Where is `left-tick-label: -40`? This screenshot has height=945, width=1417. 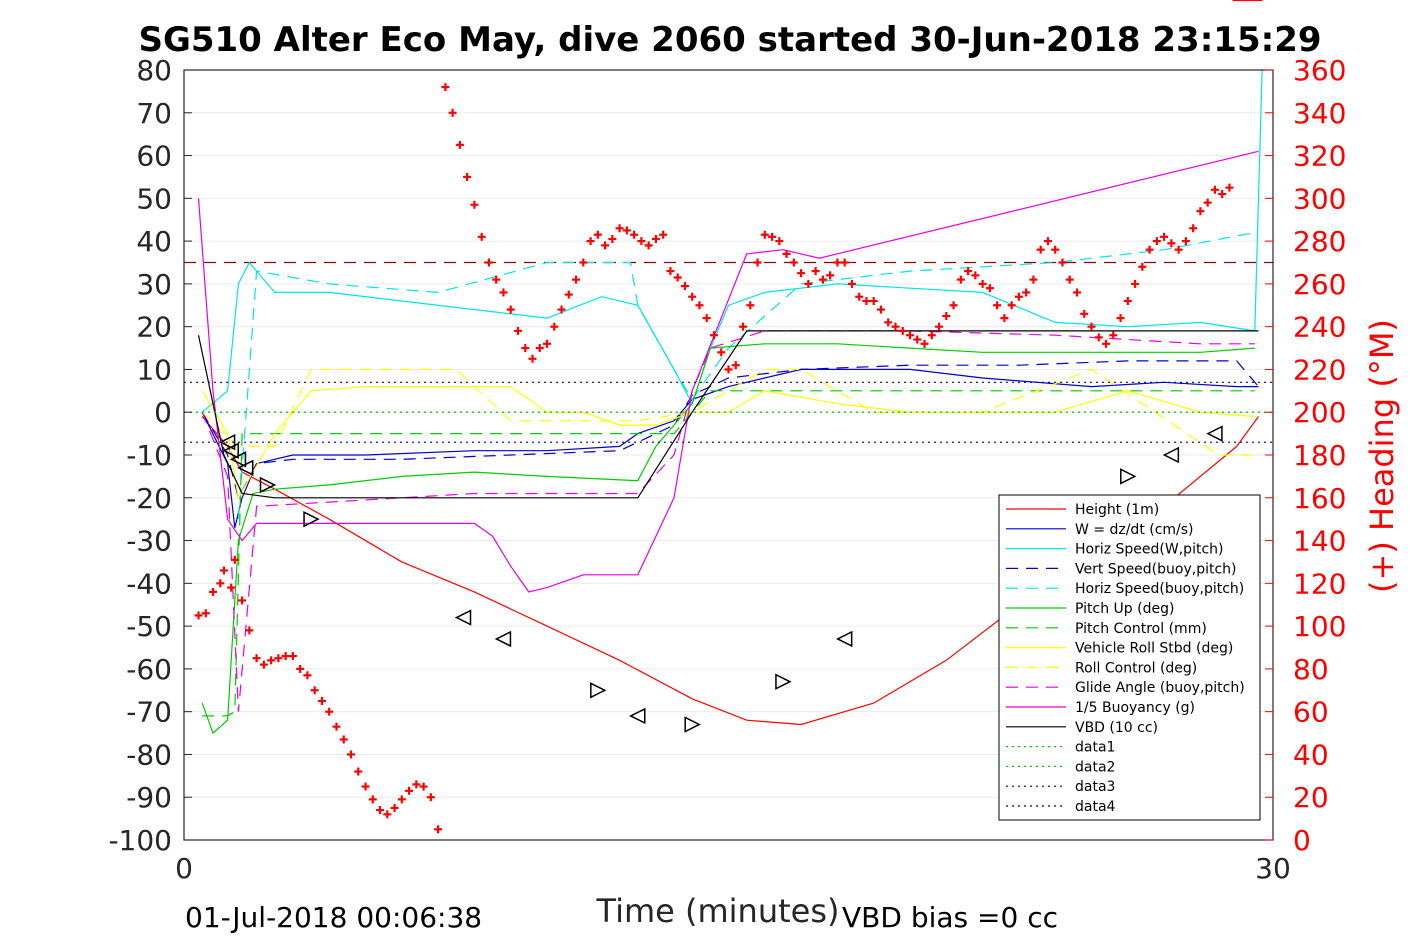
left-tick-label: -40 is located at coordinates (149, 583).